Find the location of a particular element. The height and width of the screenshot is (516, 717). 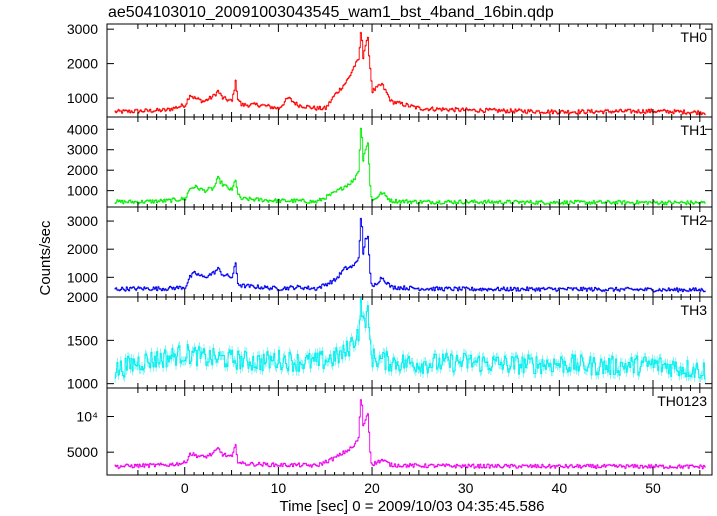

x-tick-label: 50 is located at coordinates (653, 488).